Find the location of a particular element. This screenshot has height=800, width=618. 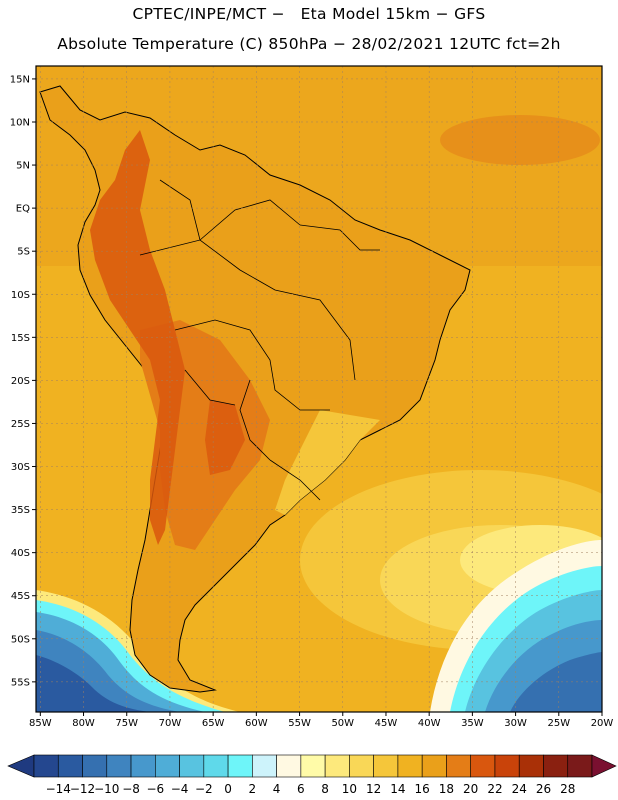

lon-label: 60W is located at coordinates (256, 723).